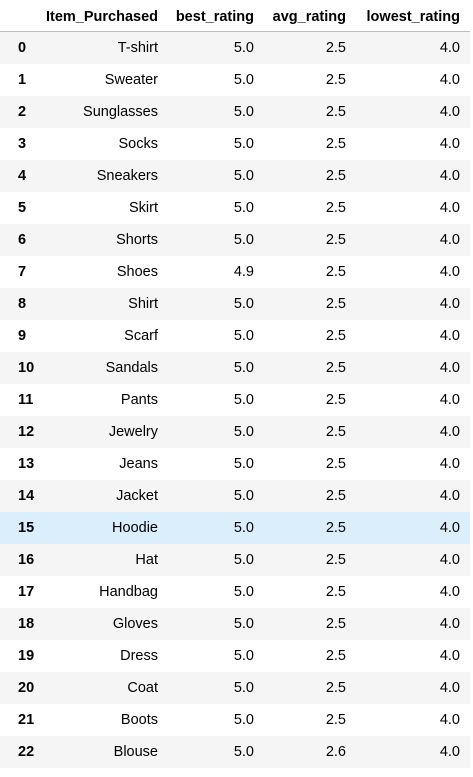 The image size is (473, 777). What do you see at coordinates (22, 239) in the screenshot?
I see `row-index: 6` at bounding box center [22, 239].